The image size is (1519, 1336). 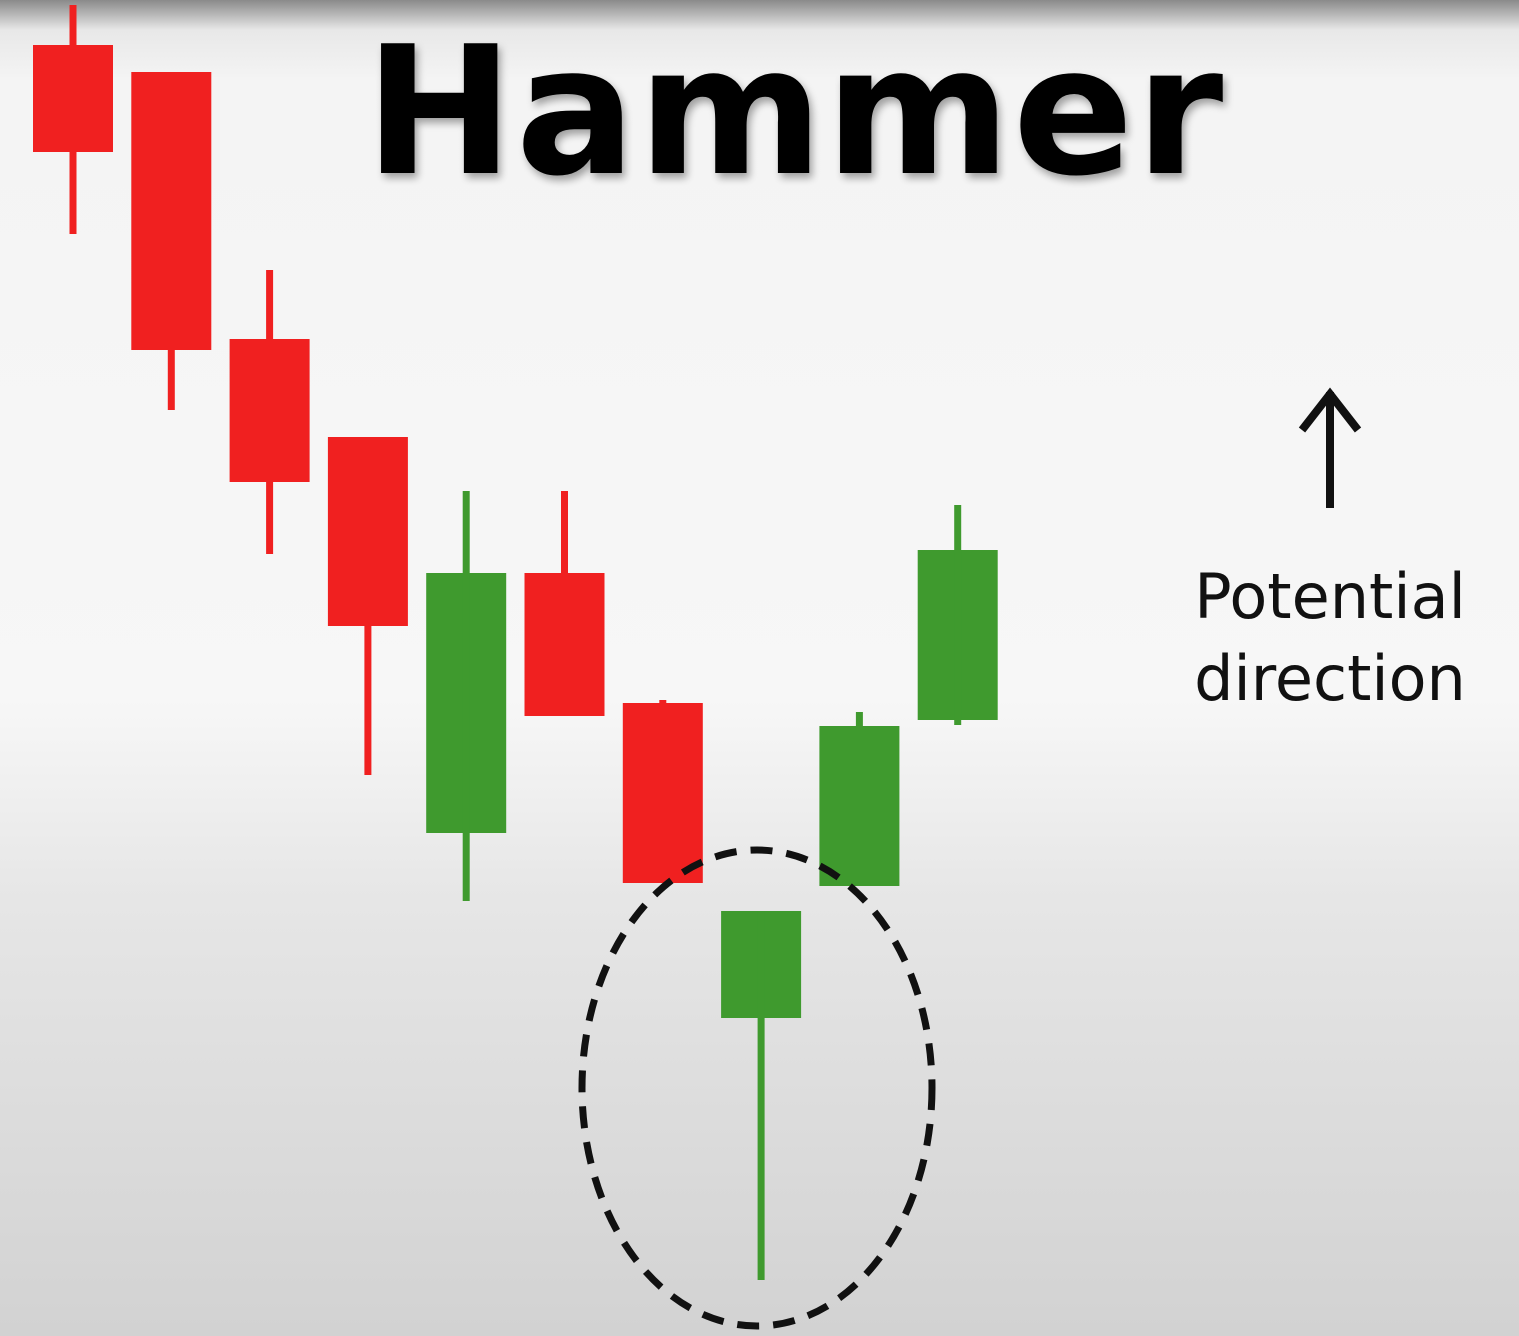 I want to click on arrow-head, so click(x=1330, y=410).